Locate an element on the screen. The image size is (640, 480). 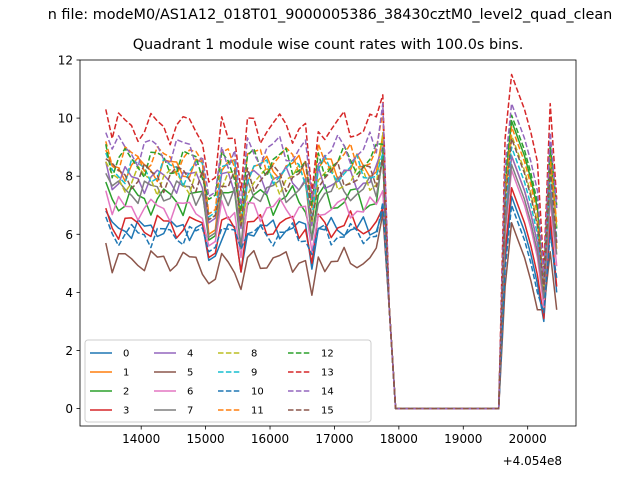
y-tick-label: 12 is located at coordinates (65, 61).